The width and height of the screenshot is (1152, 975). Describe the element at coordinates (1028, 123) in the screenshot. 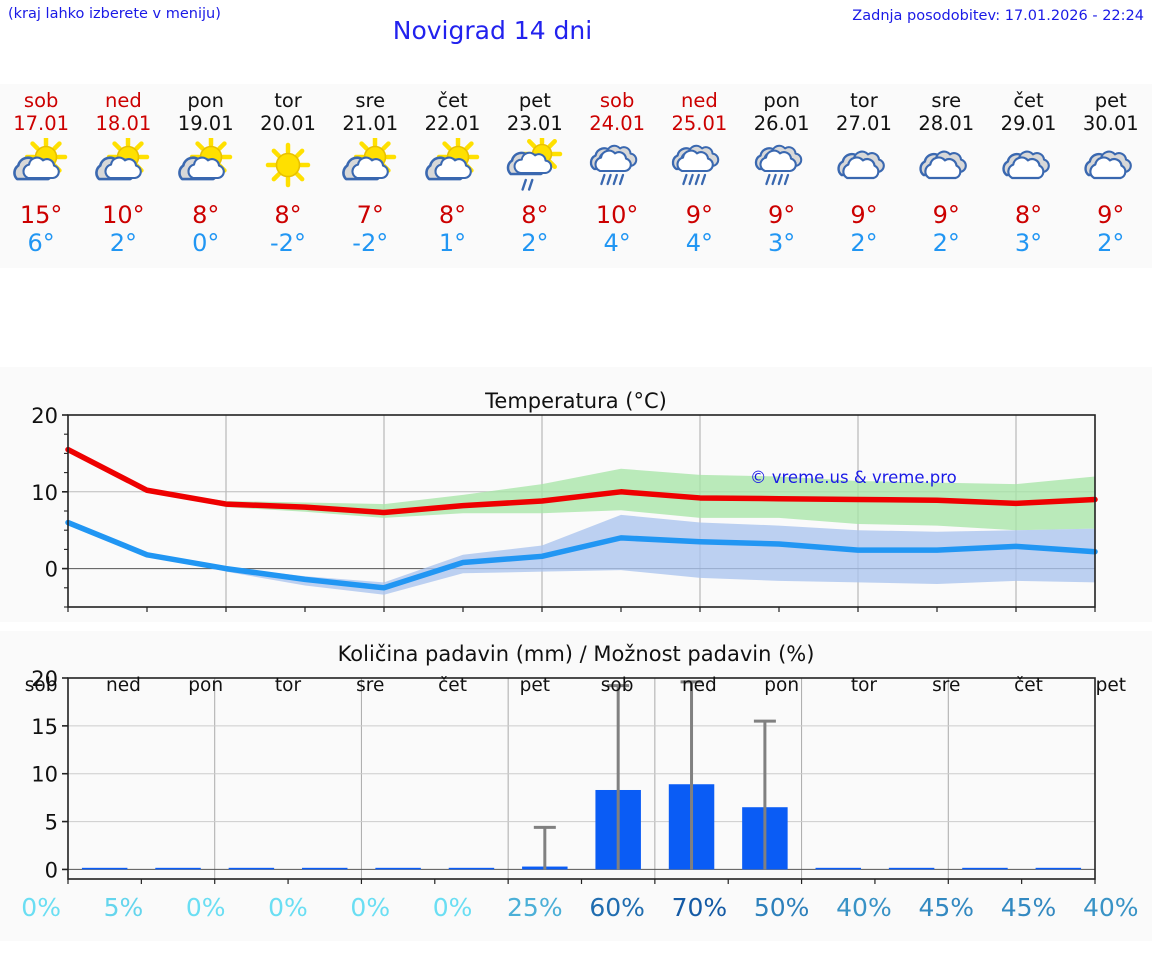

I see `day-date: 29.01` at that location.